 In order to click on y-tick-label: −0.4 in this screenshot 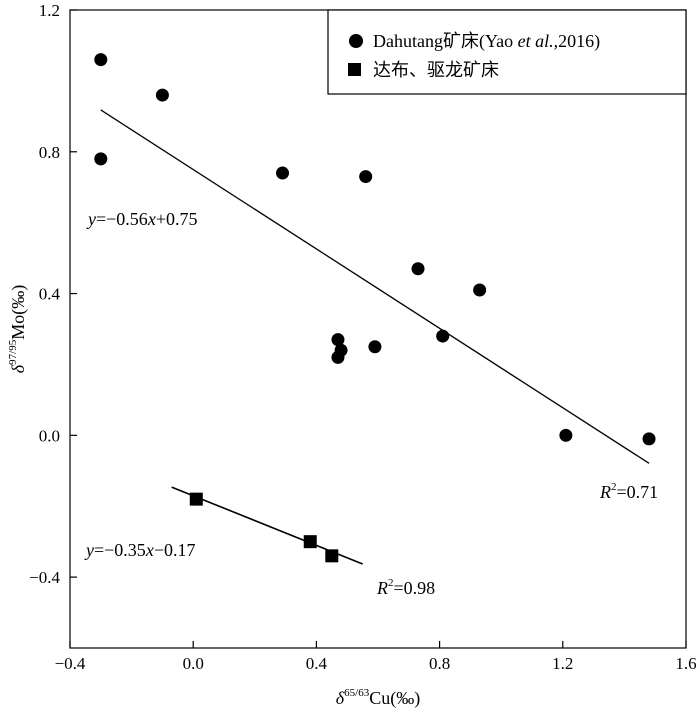, I will do `click(44, 577)`.